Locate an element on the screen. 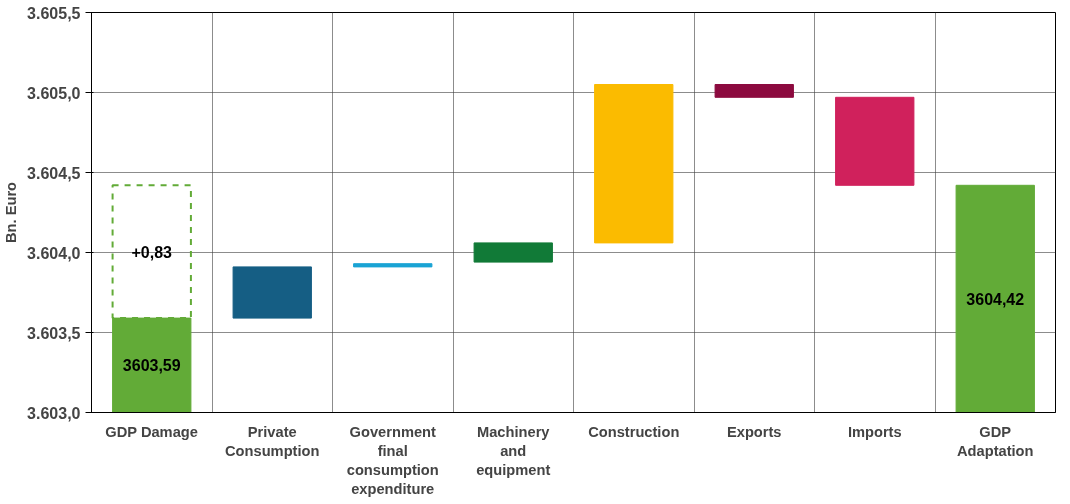  y-tick-label: 3.603,0 is located at coordinates (54, 413).